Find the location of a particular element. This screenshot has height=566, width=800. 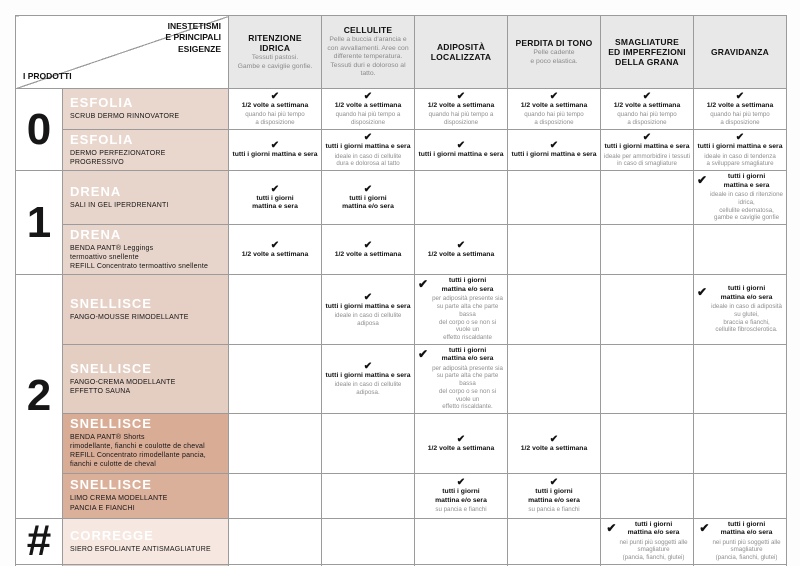

product-cell: ESFOLIA SCRUB DERMO RINNOVATORE is located at coordinates (145, 109).